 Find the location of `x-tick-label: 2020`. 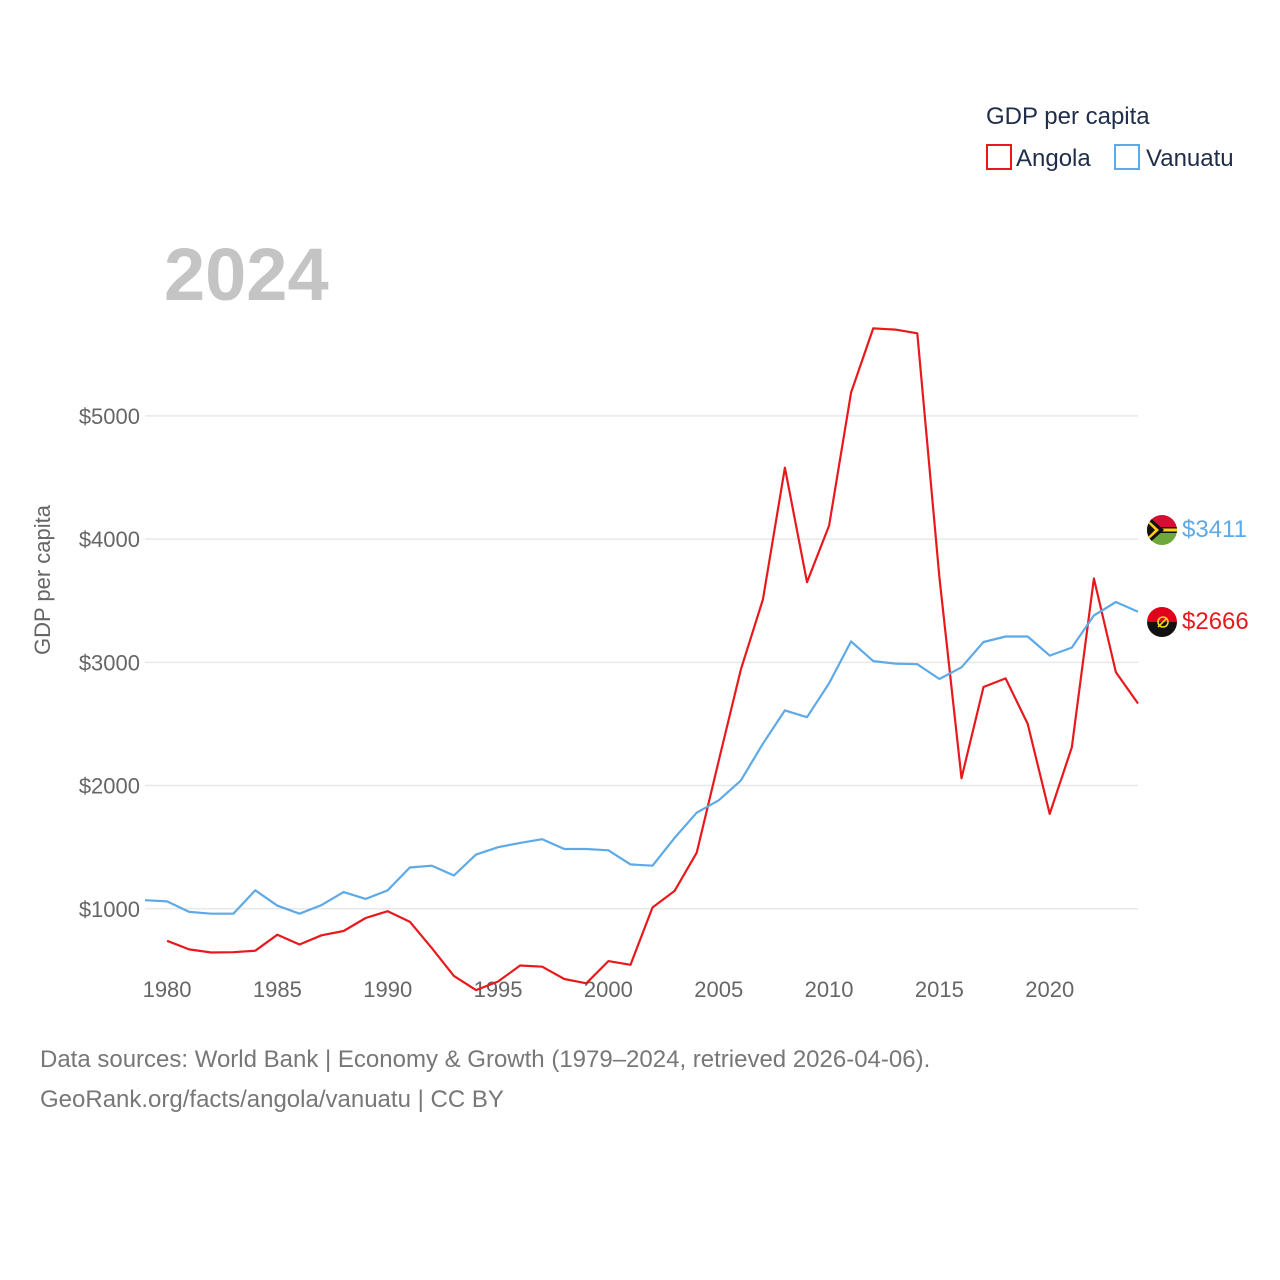

x-tick-label: 2020 is located at coordinates (1049, 989).